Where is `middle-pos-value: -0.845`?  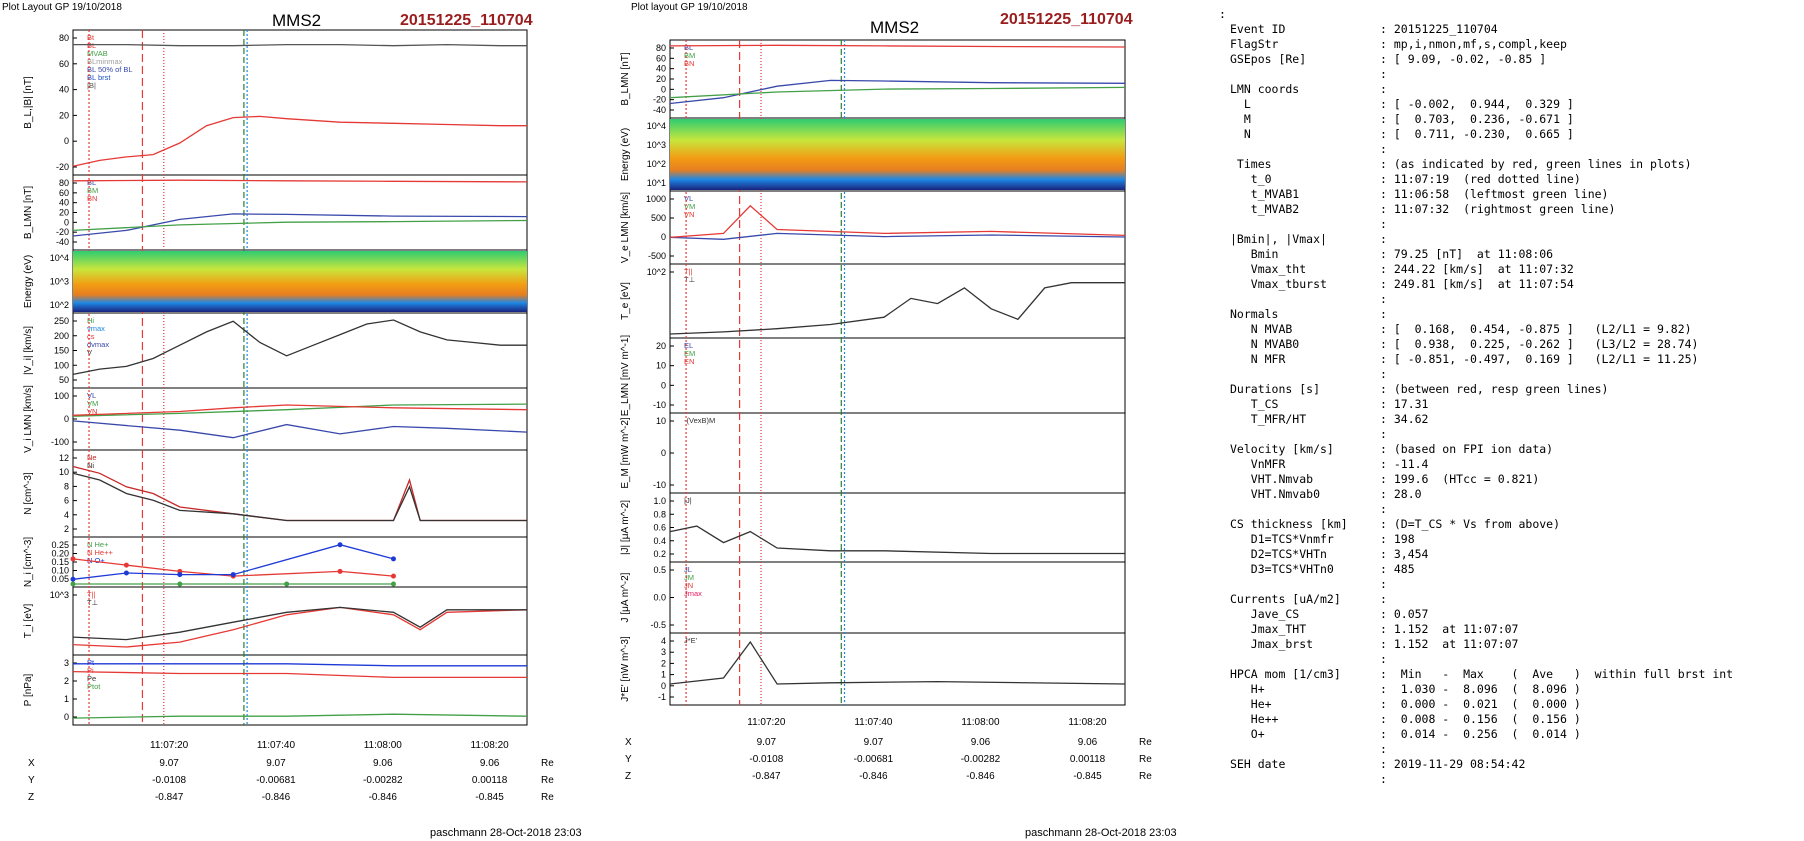
middle-pos-value: -0.845 is located at coordinates (1087, 776).